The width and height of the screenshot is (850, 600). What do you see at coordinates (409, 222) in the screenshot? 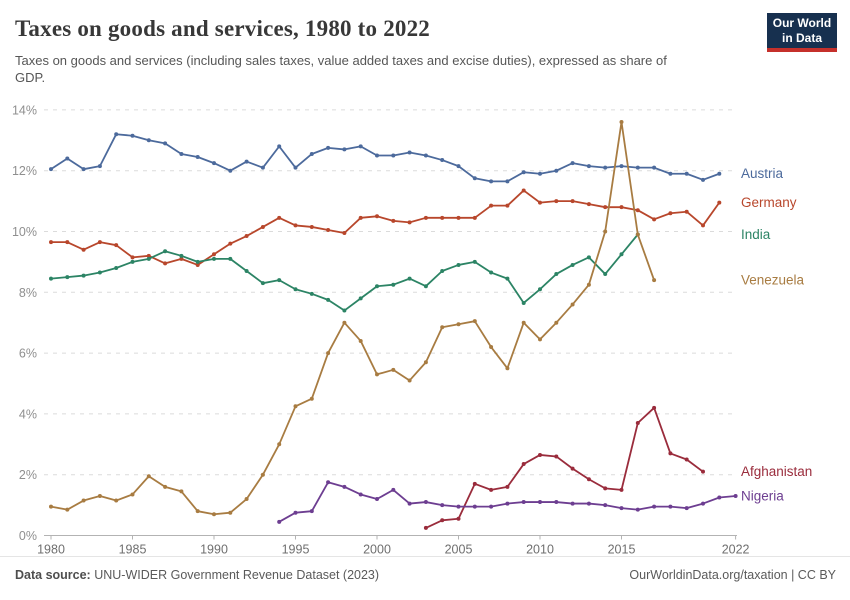
I see `series-point-germany-2002` at bounding box center [409, 222].